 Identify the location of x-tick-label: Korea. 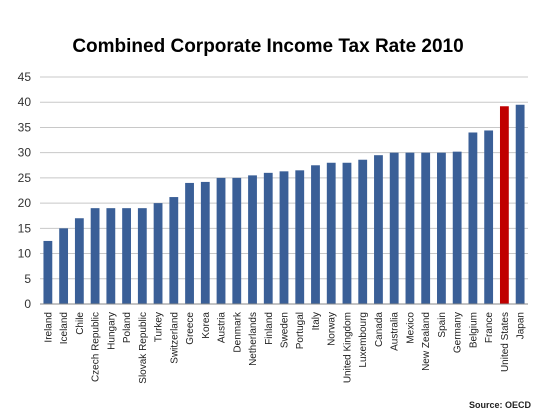
(206, 325).